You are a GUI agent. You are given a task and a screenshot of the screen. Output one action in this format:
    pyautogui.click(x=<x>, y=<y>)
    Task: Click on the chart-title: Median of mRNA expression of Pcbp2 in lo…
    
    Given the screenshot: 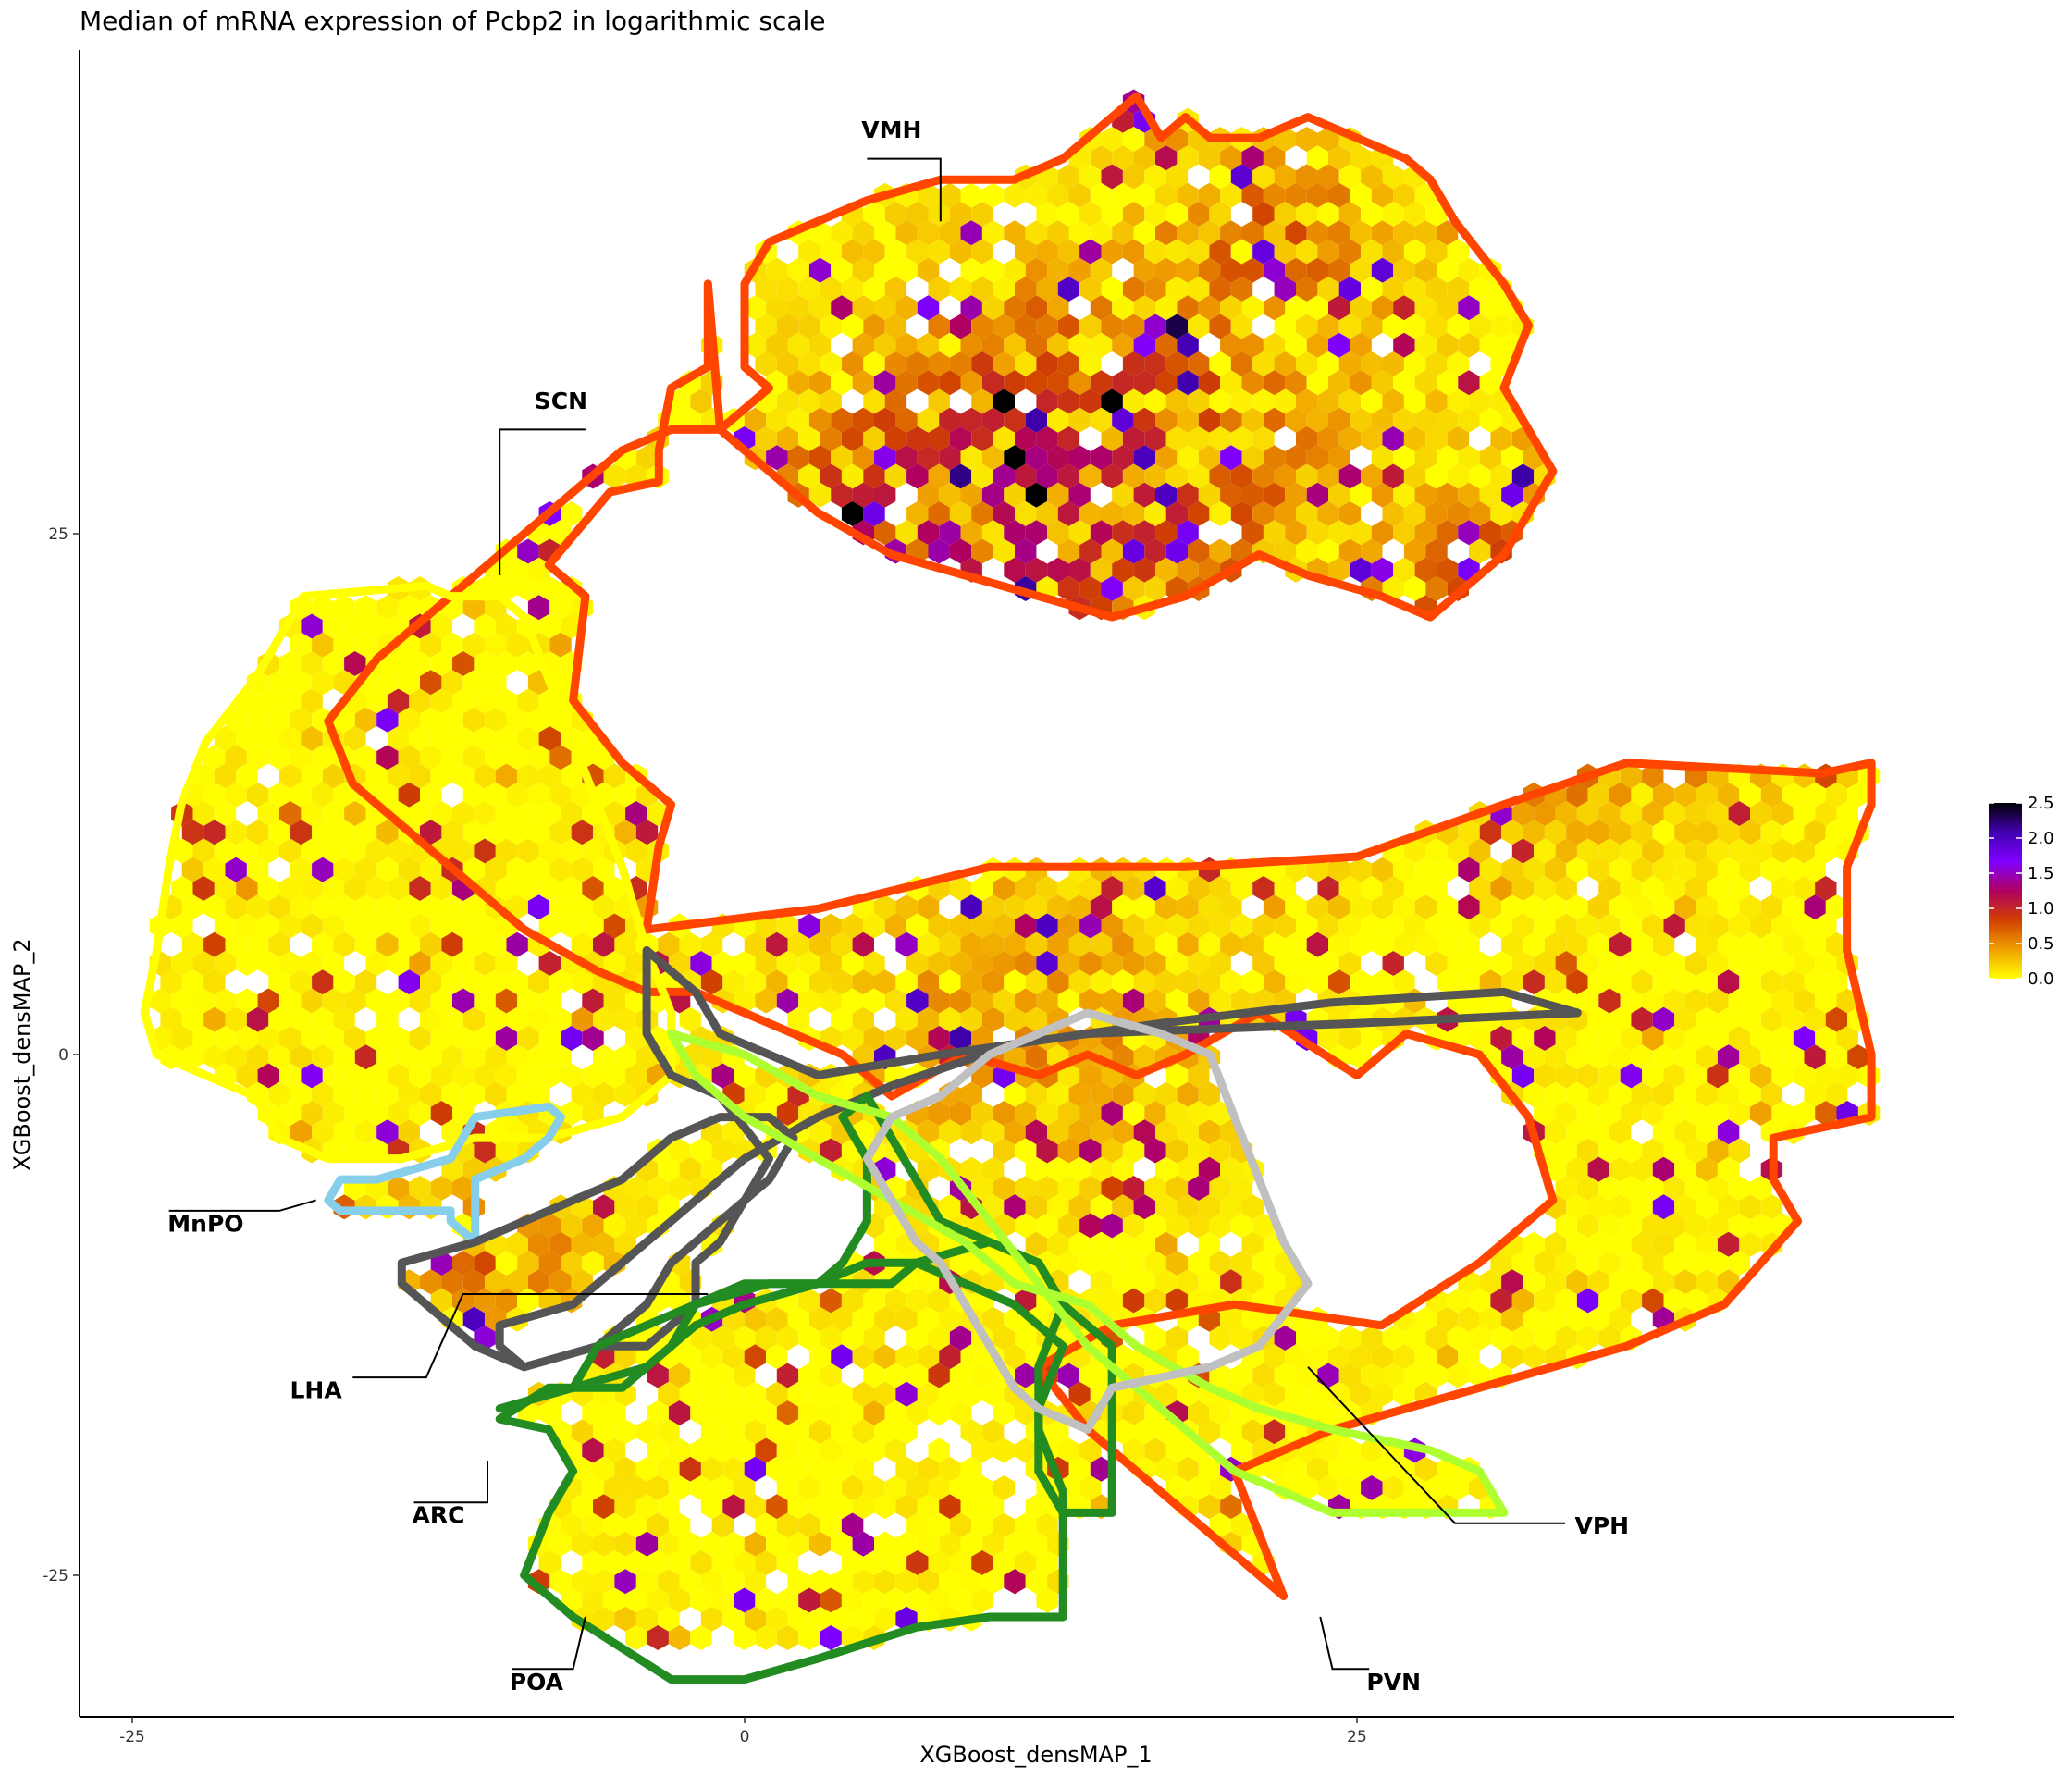 What is the action you would take?
    pyautogui.click(x=453, y=21)
    